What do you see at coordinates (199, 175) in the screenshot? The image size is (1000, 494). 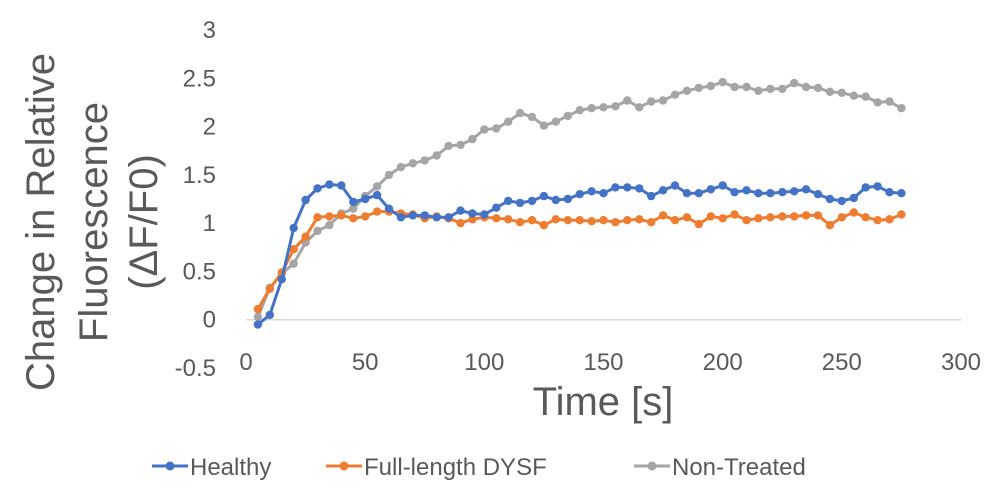 I see `y-tick-label: 1.5` at bounding box center [199, 175].